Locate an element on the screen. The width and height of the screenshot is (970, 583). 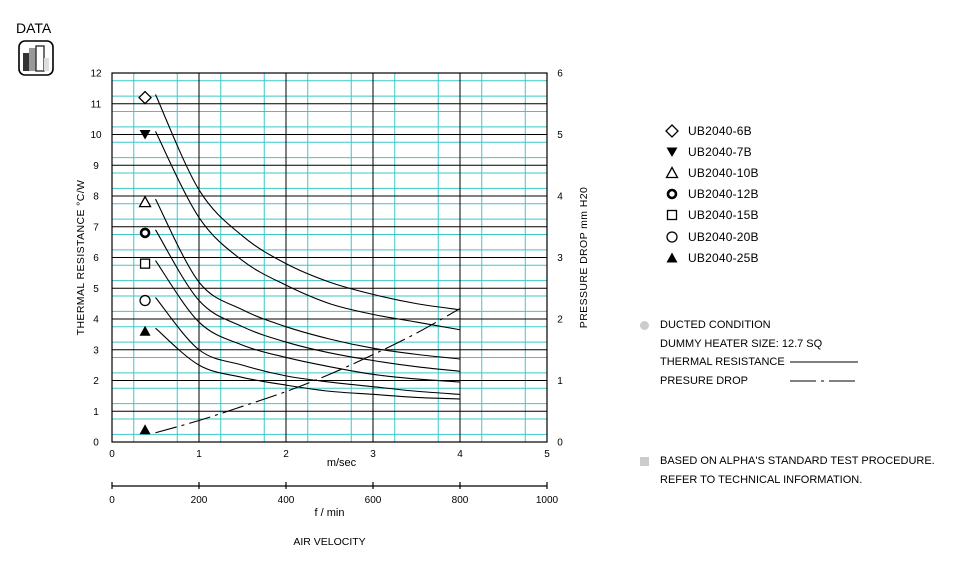
legend-item: UB2040-20B is located at coordinates (712, 236).